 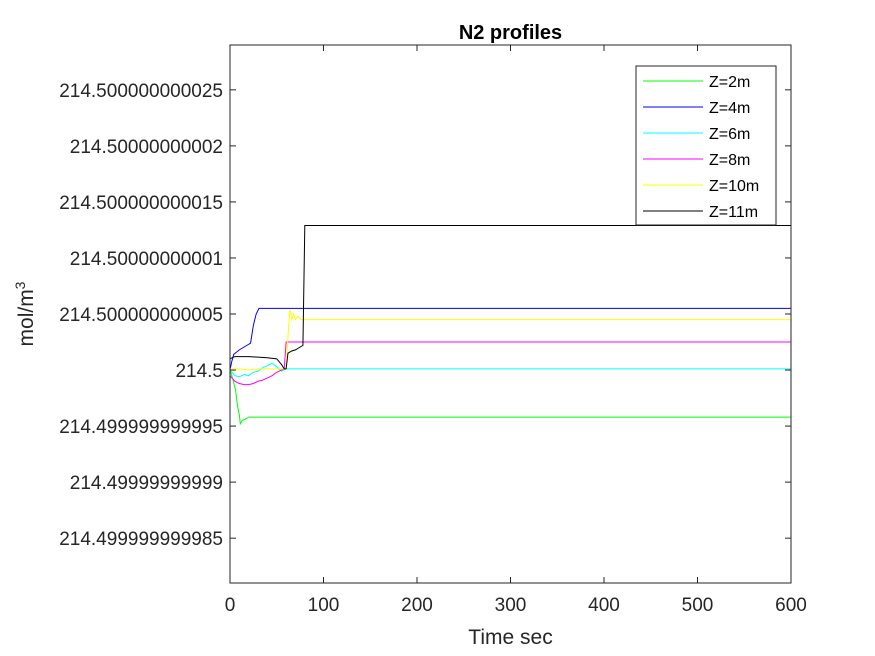 What do you see at coordinates (26, 317) in the screenshot?
I see `y-axis-label-base: mol/m` at bounding box center [26, 317].